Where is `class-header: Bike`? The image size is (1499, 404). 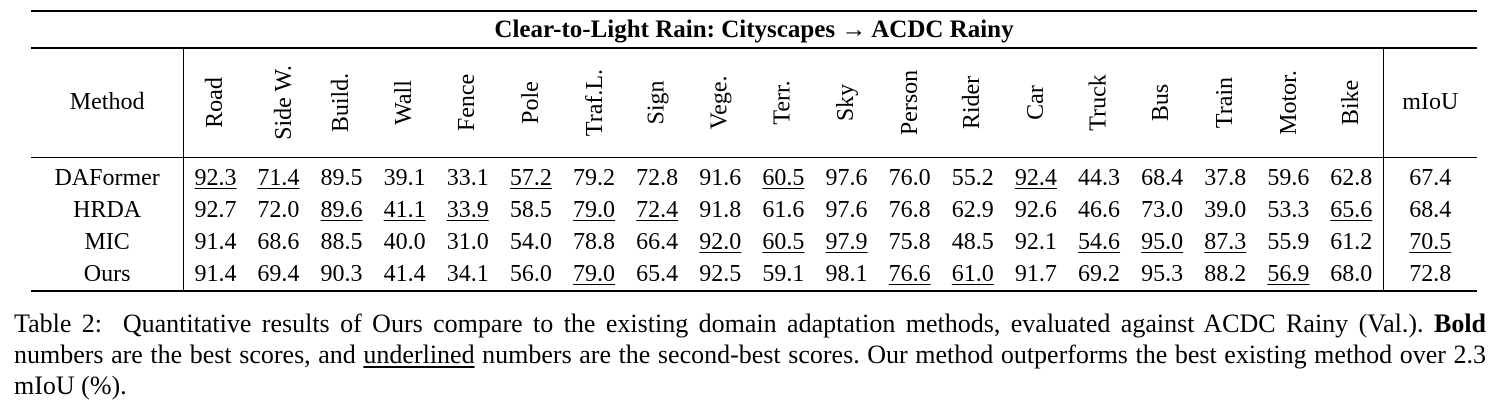 class-header: Bike is located at coordinates (1351, 103).